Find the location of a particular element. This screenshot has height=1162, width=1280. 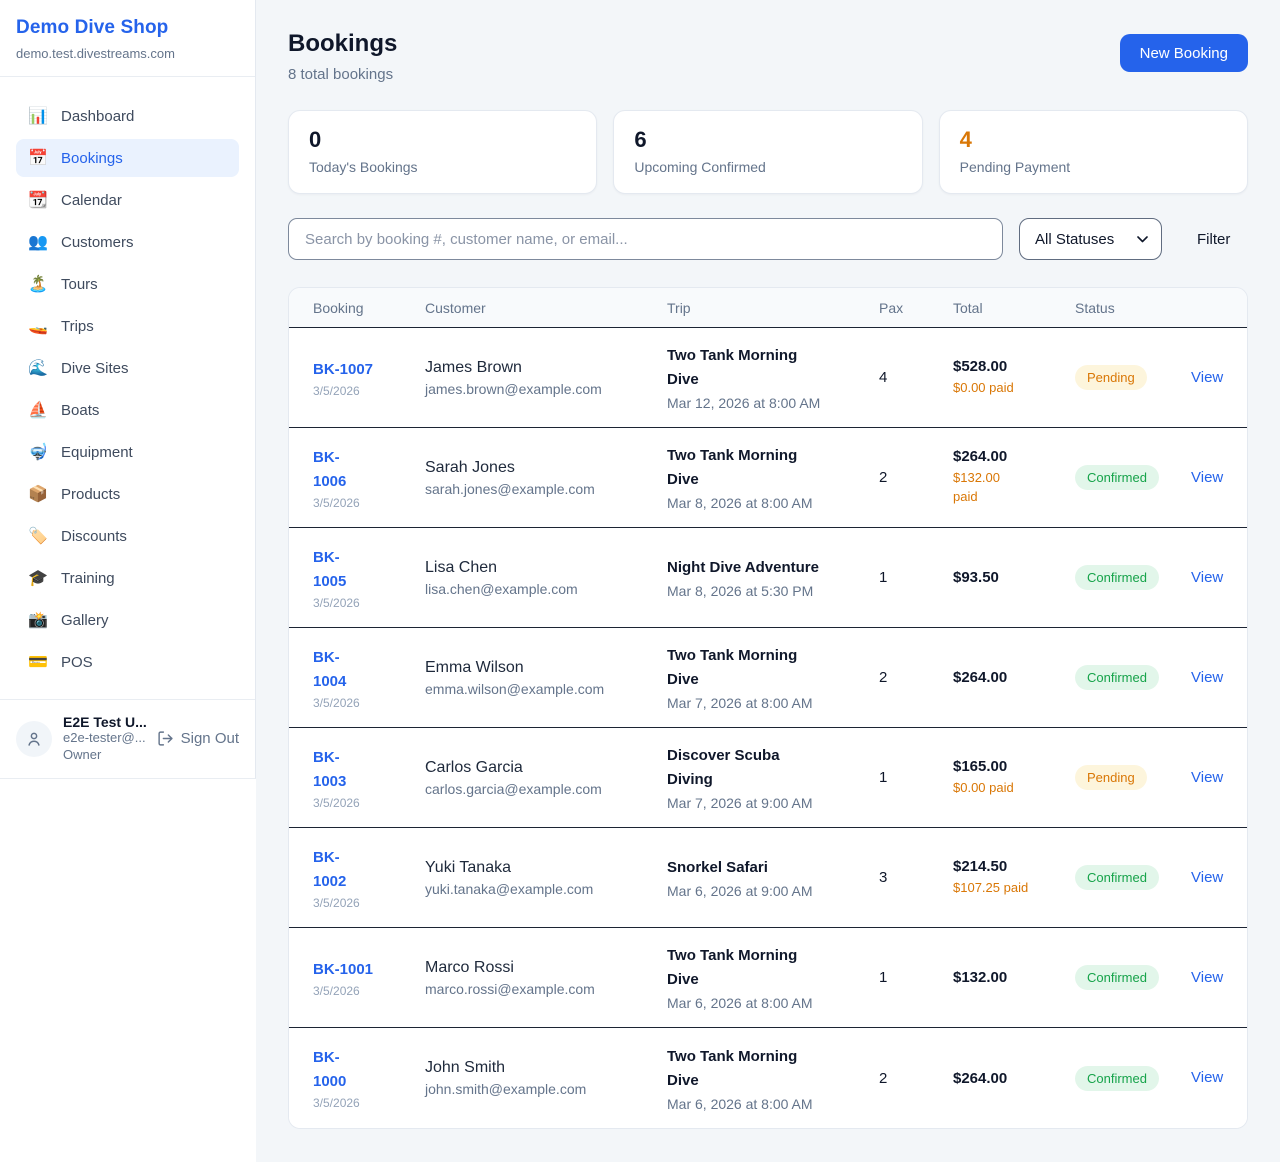

total-cell: $93.50 is located at coordinates (1008, 577).